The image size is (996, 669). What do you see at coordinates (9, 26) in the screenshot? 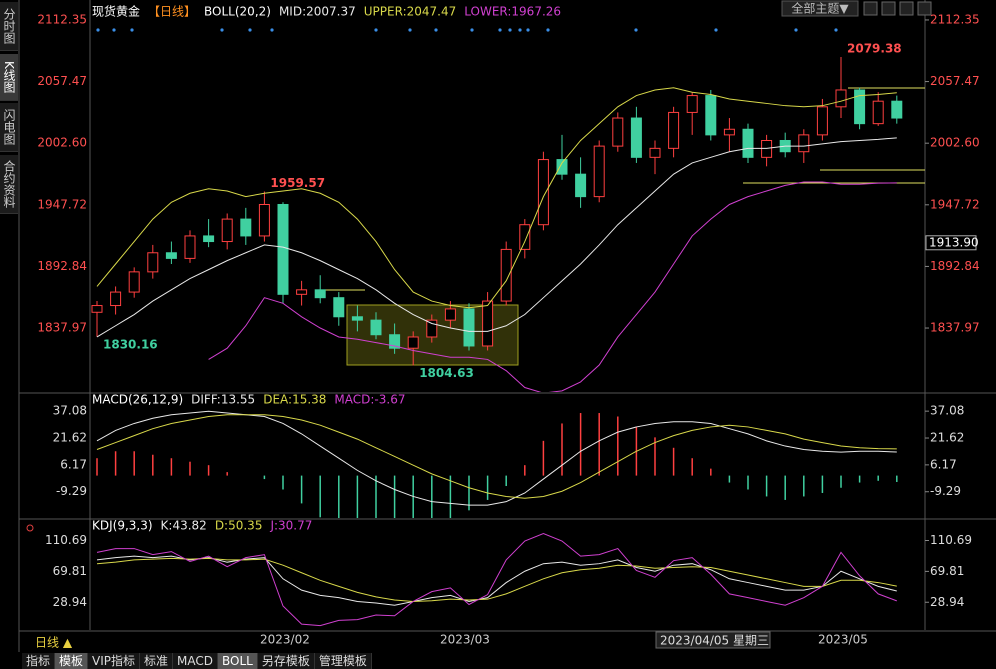
I see `tab-timeshare: 分时图` at bounding box center [9, 26].